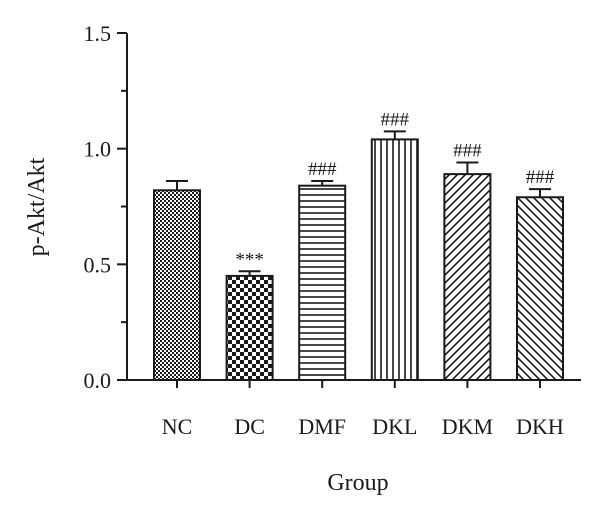 The height and width of the screenshot is (519, 600). Describe the element at coordinates (394, 426) in the screenshot. I see `x-tick-label-dkl: DKL` at that location.